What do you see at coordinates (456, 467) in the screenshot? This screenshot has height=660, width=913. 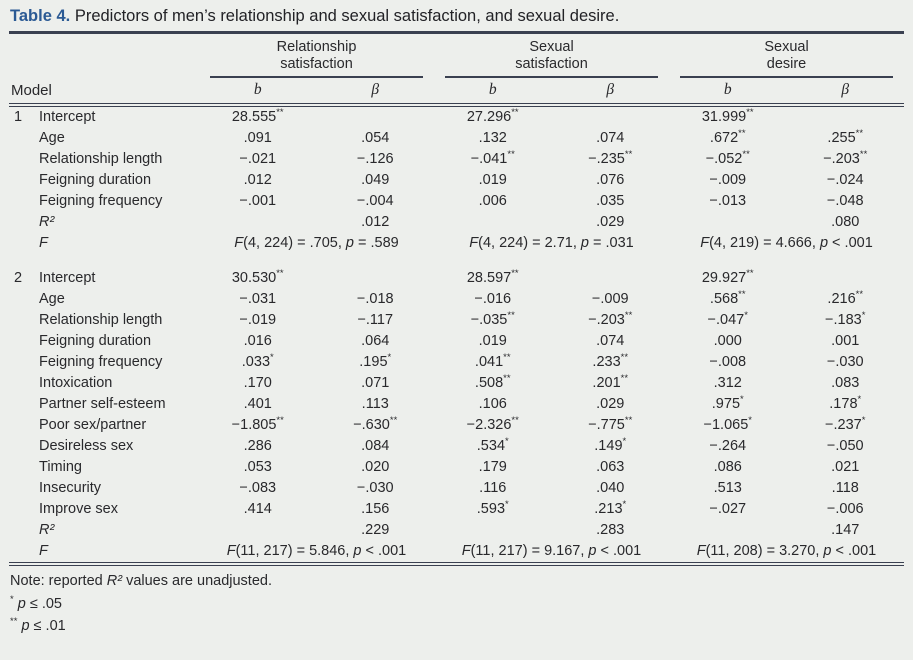 I see `table-row: Timing .053 .020 .179 .063 .086 .021` at bounding box center [456, 467].